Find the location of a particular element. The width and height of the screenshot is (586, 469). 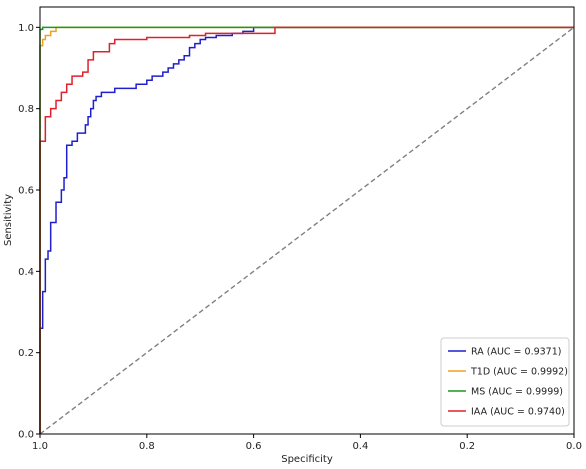

legend-box is located at coordinates (505, 382).